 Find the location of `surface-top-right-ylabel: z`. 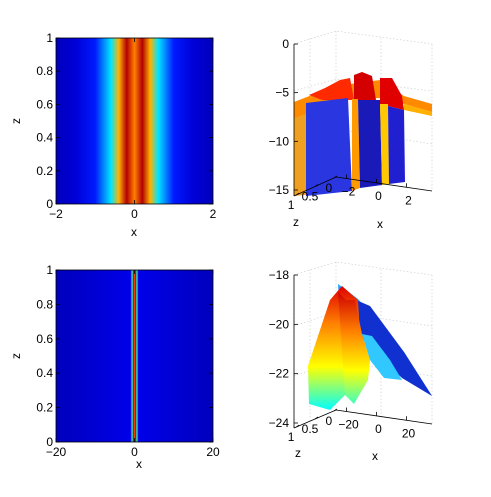

surface-top-right-ylabel: z is located at coordinates (296, 222).